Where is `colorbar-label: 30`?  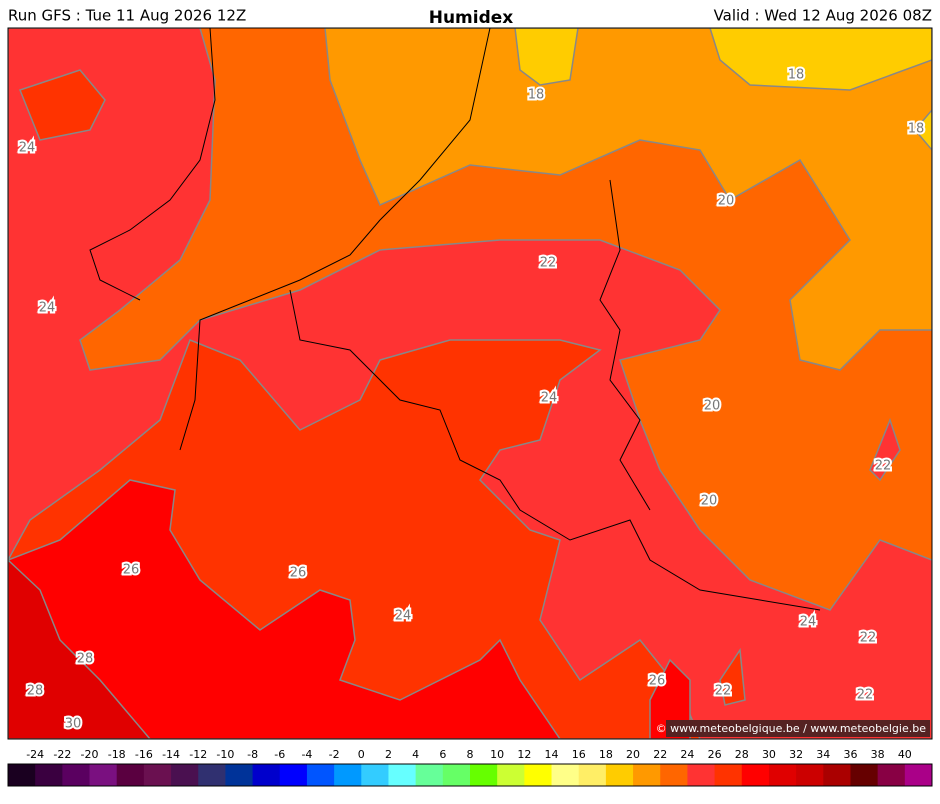 colorbar-label: 30 is located at coordinates (769, 754).